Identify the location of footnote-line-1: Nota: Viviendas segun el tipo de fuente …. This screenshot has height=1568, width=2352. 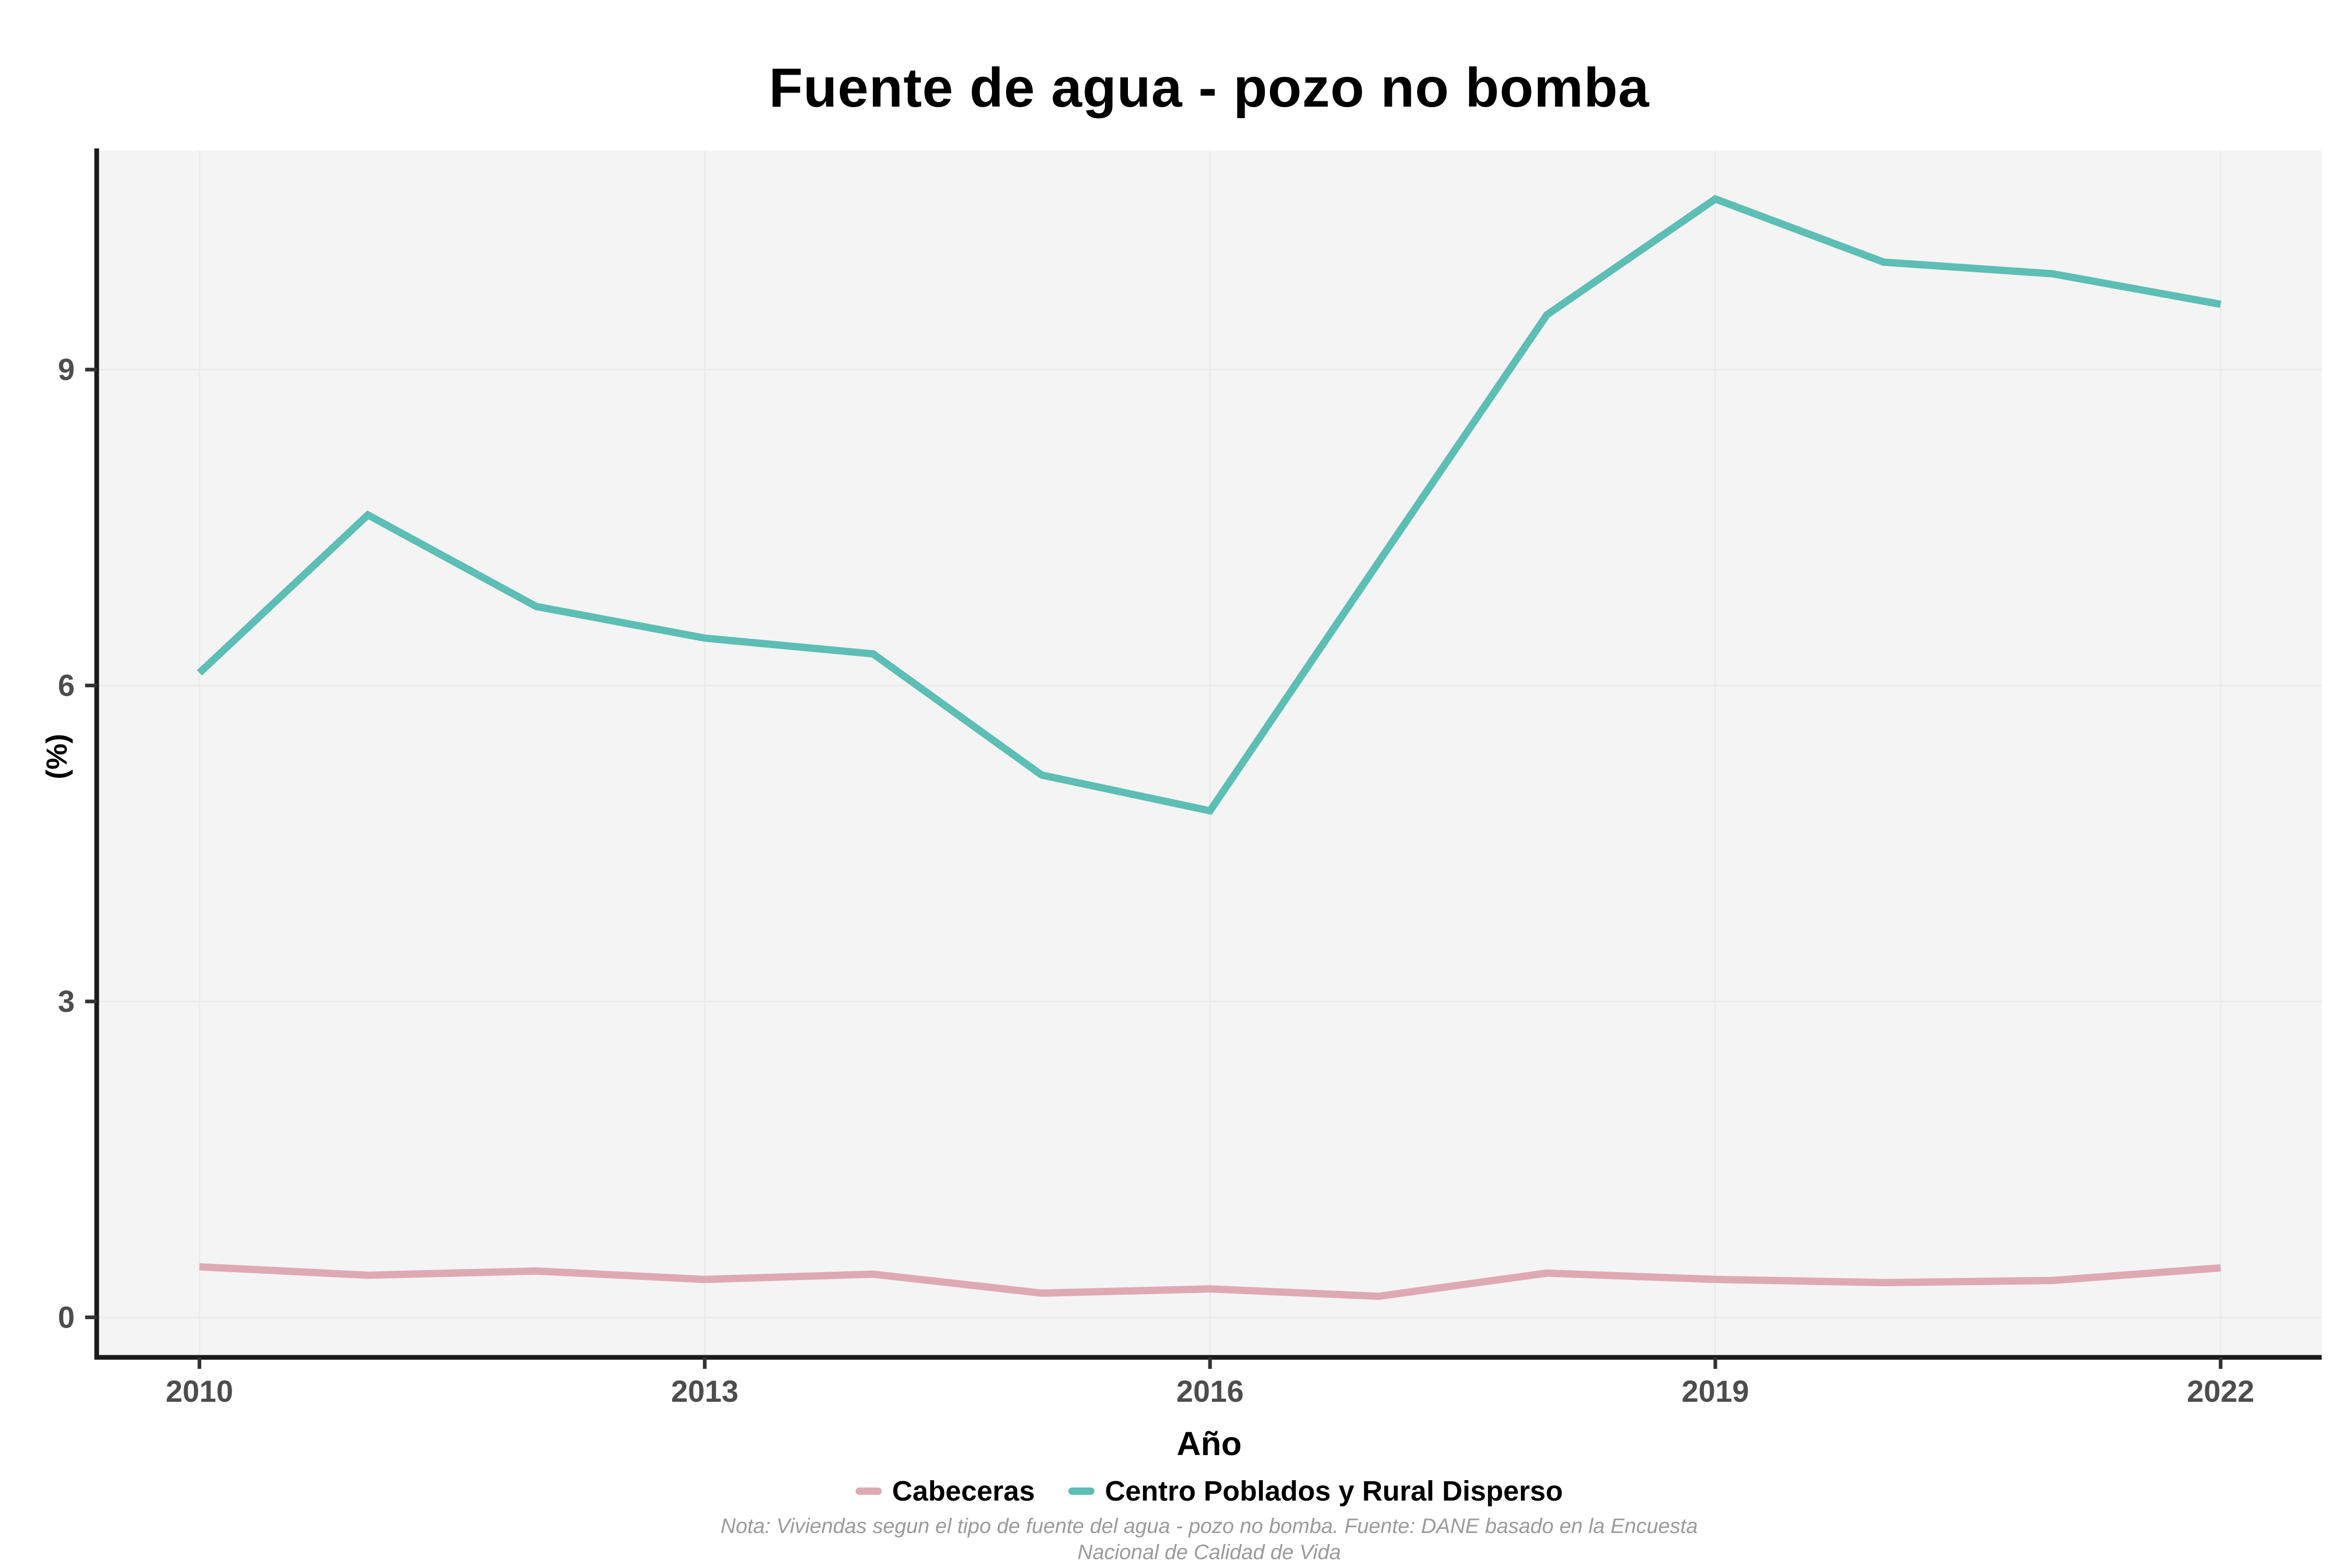
(1209, 1526).